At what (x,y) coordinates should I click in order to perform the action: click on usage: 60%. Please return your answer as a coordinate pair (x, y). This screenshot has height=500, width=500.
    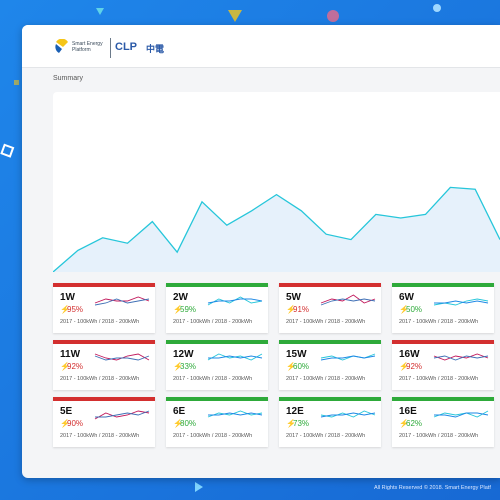
    Looking at the image, I should click on (301, 366).